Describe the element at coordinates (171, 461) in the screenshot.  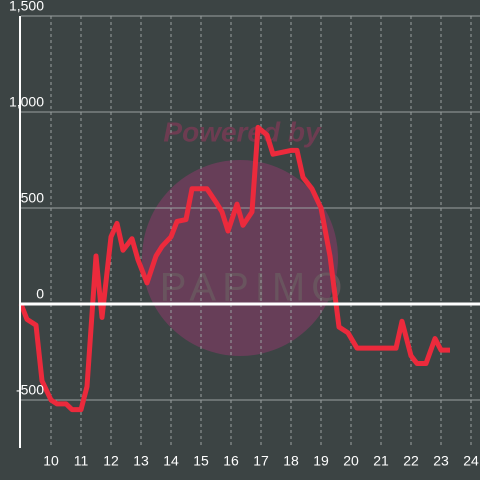
I see `x-tick-label: 14` at that location.